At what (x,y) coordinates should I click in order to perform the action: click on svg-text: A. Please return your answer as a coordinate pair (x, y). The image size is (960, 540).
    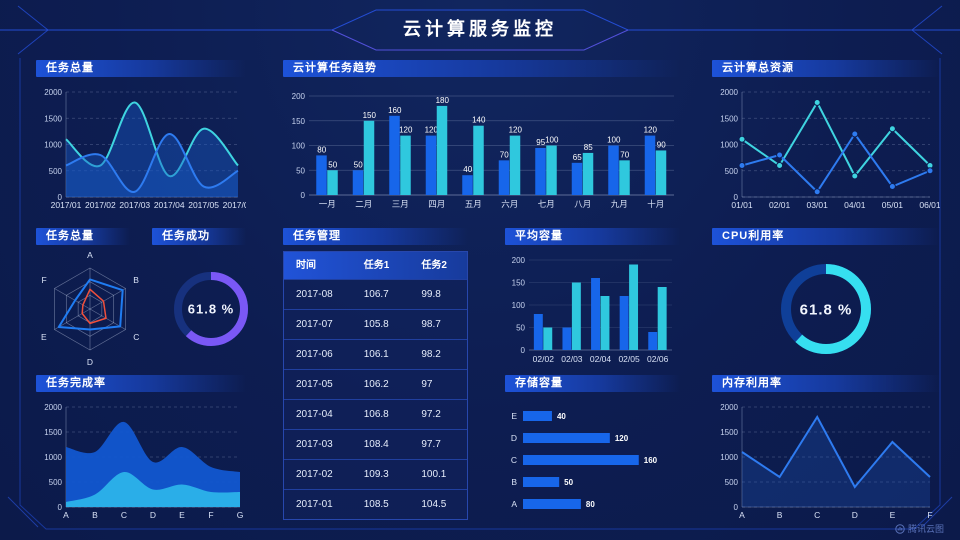
    Looking at the image, I should click on (742, 515).